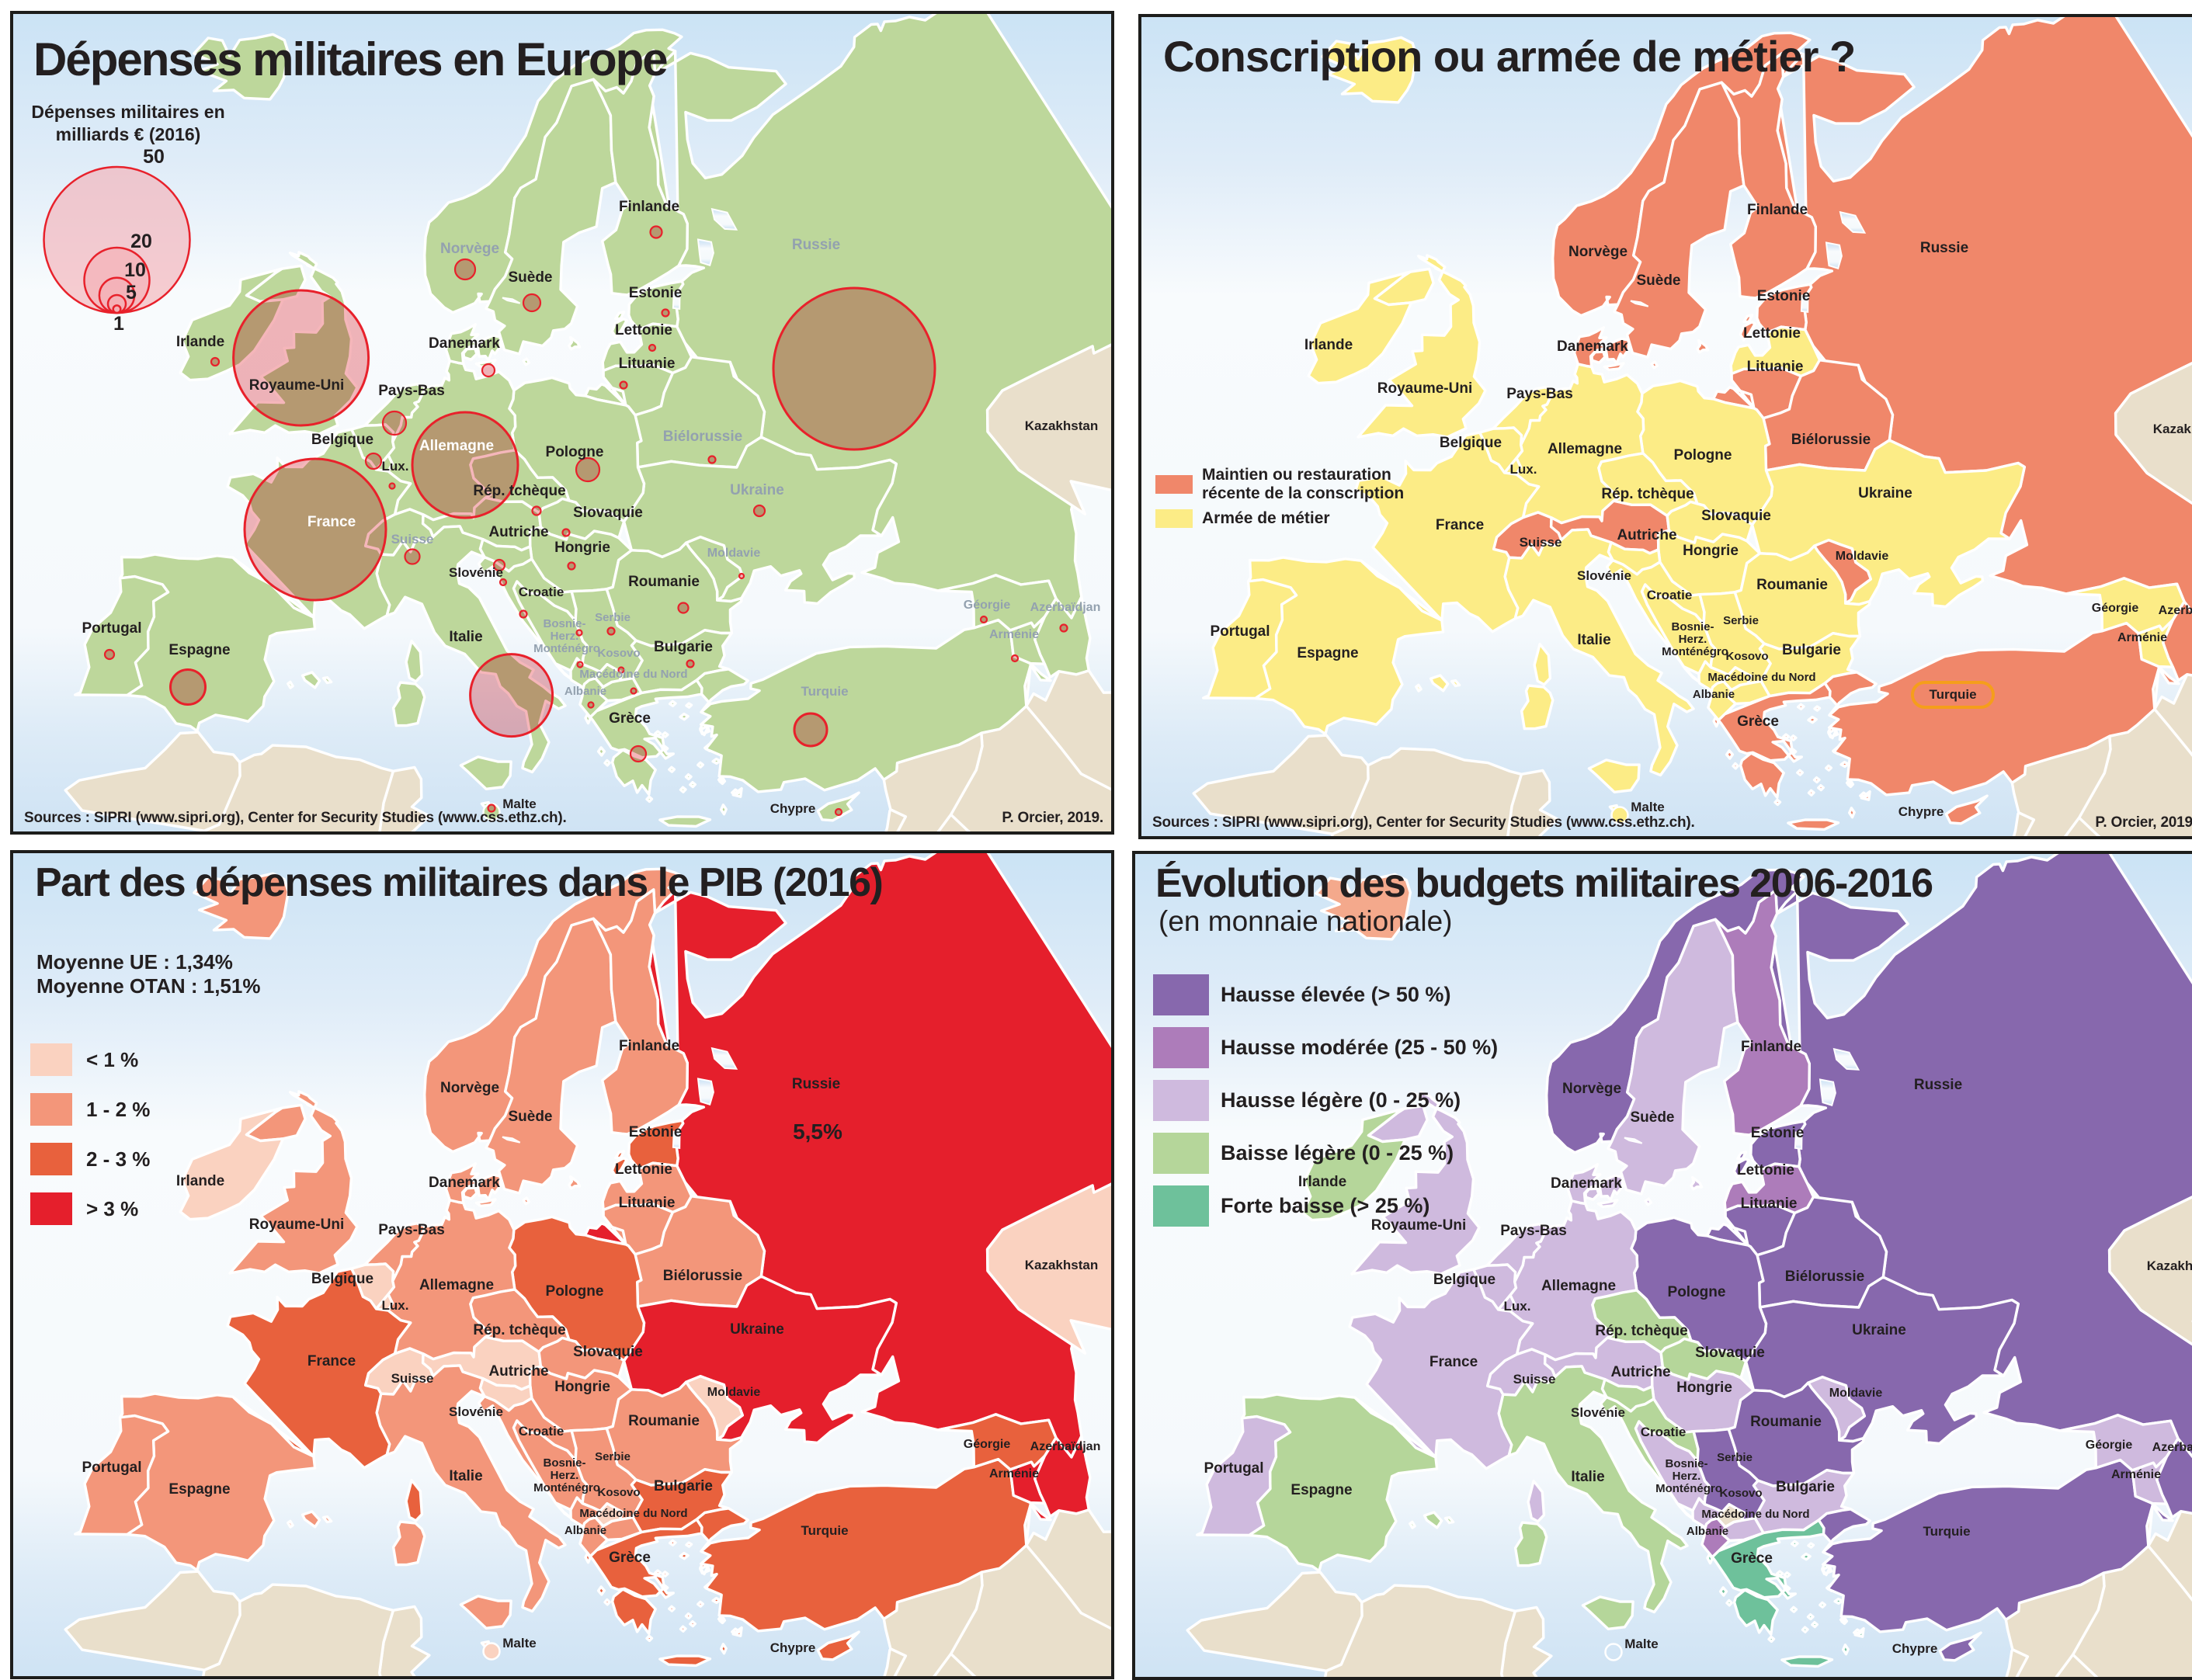 Image resolution: width=2192 pixels, height=1680 pixels. I want to click on svg-text: 20, so click(141, 242).